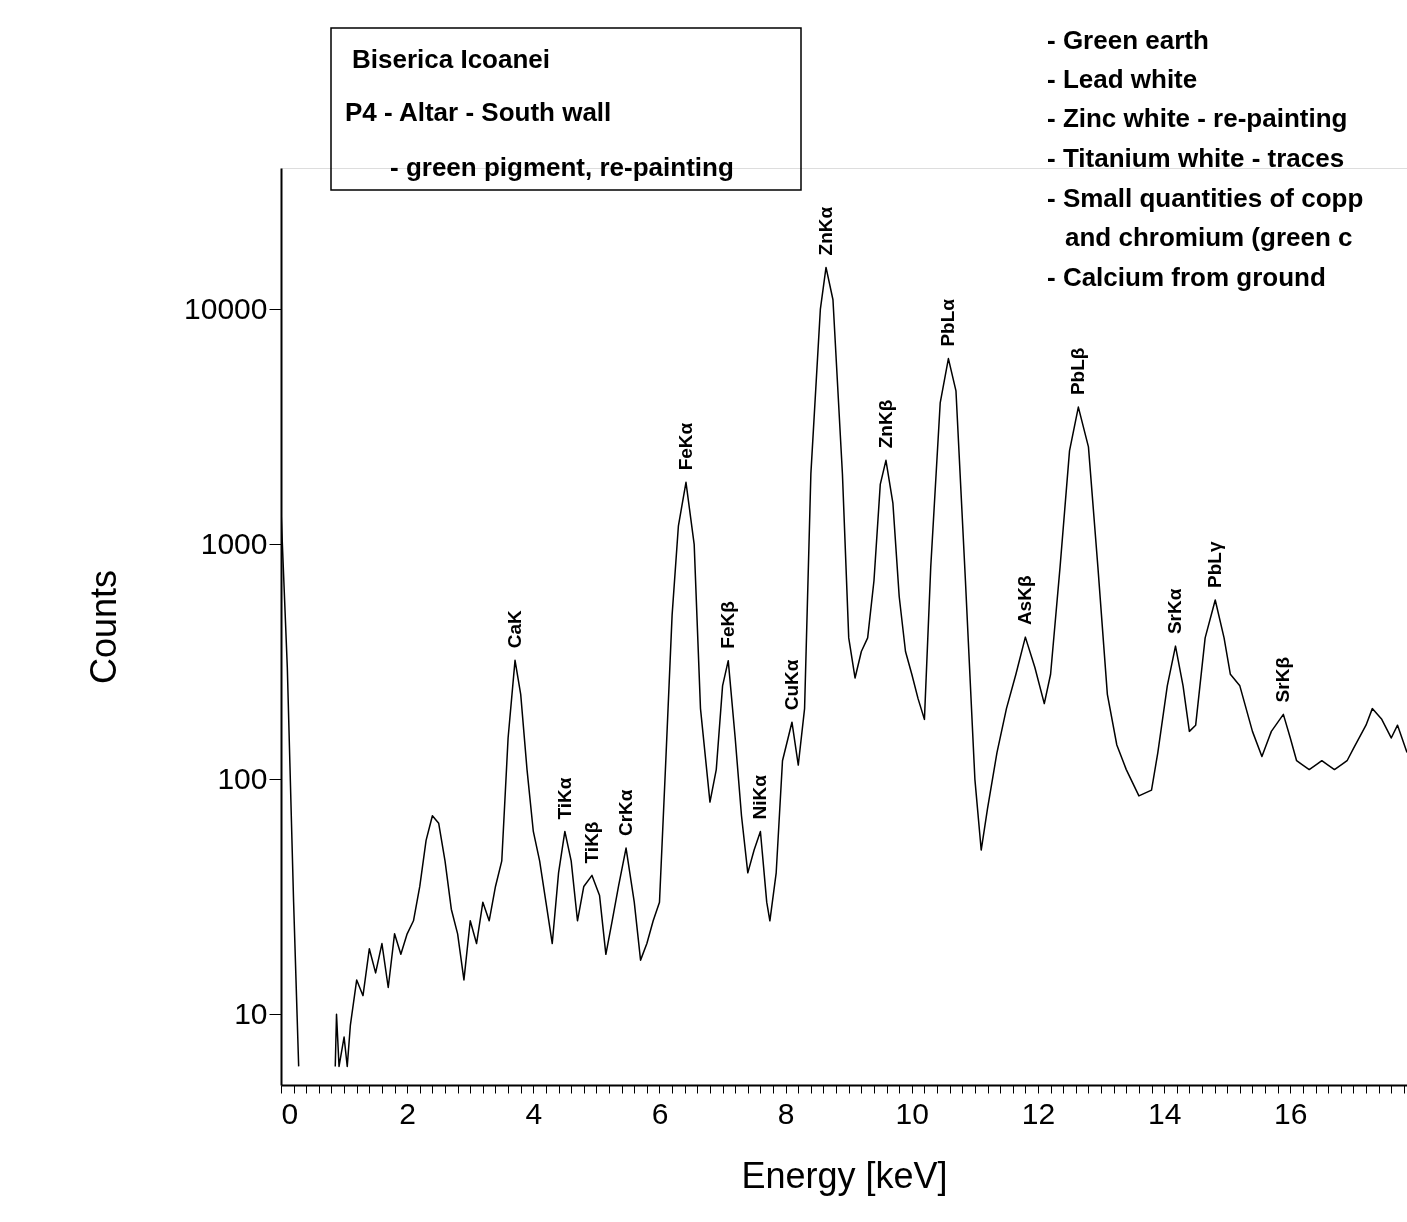  I want to click on annotation: CuKα, so click(791, 685).